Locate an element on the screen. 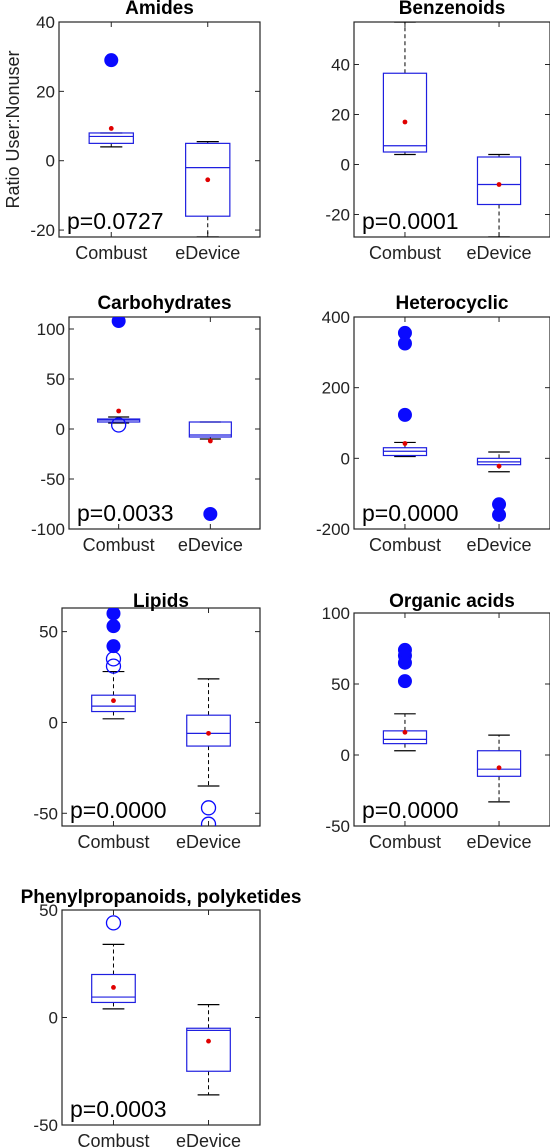  p-value-label: p=0.0001 is located at coordinates (410, 221).